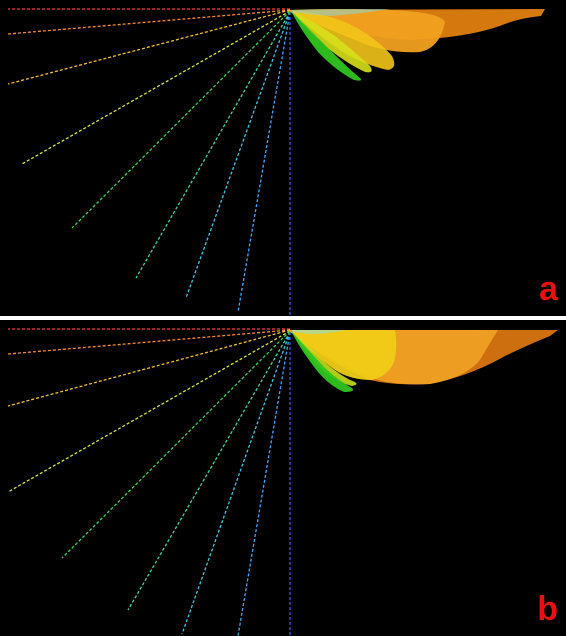 Image resolution: width=566 pixels, height=636 pixels. Describe the element at coordinates (547, 609) in the screenshot. I see `panel-label-b: b` at that location.